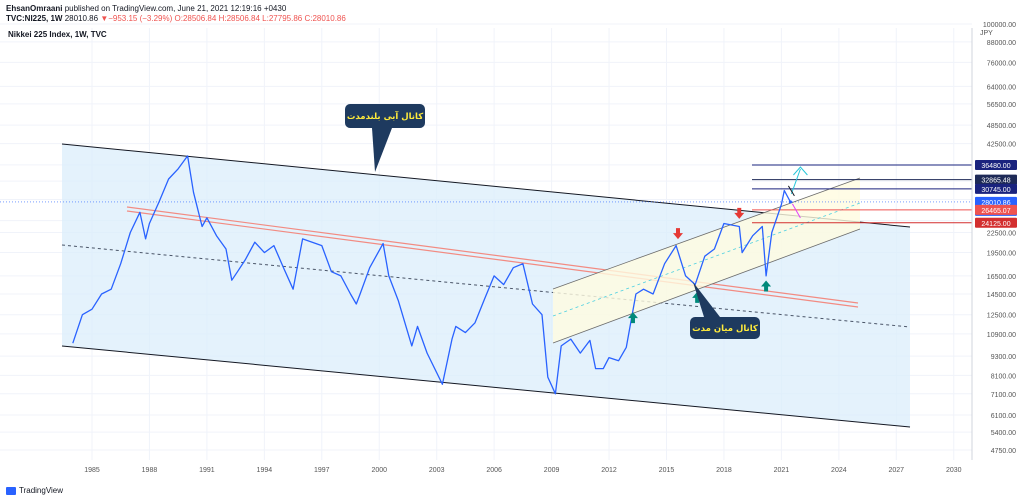 This screenshot has width=1024, height=502. I want to click on price-tag-text: 32865.48, so click(995, 181).